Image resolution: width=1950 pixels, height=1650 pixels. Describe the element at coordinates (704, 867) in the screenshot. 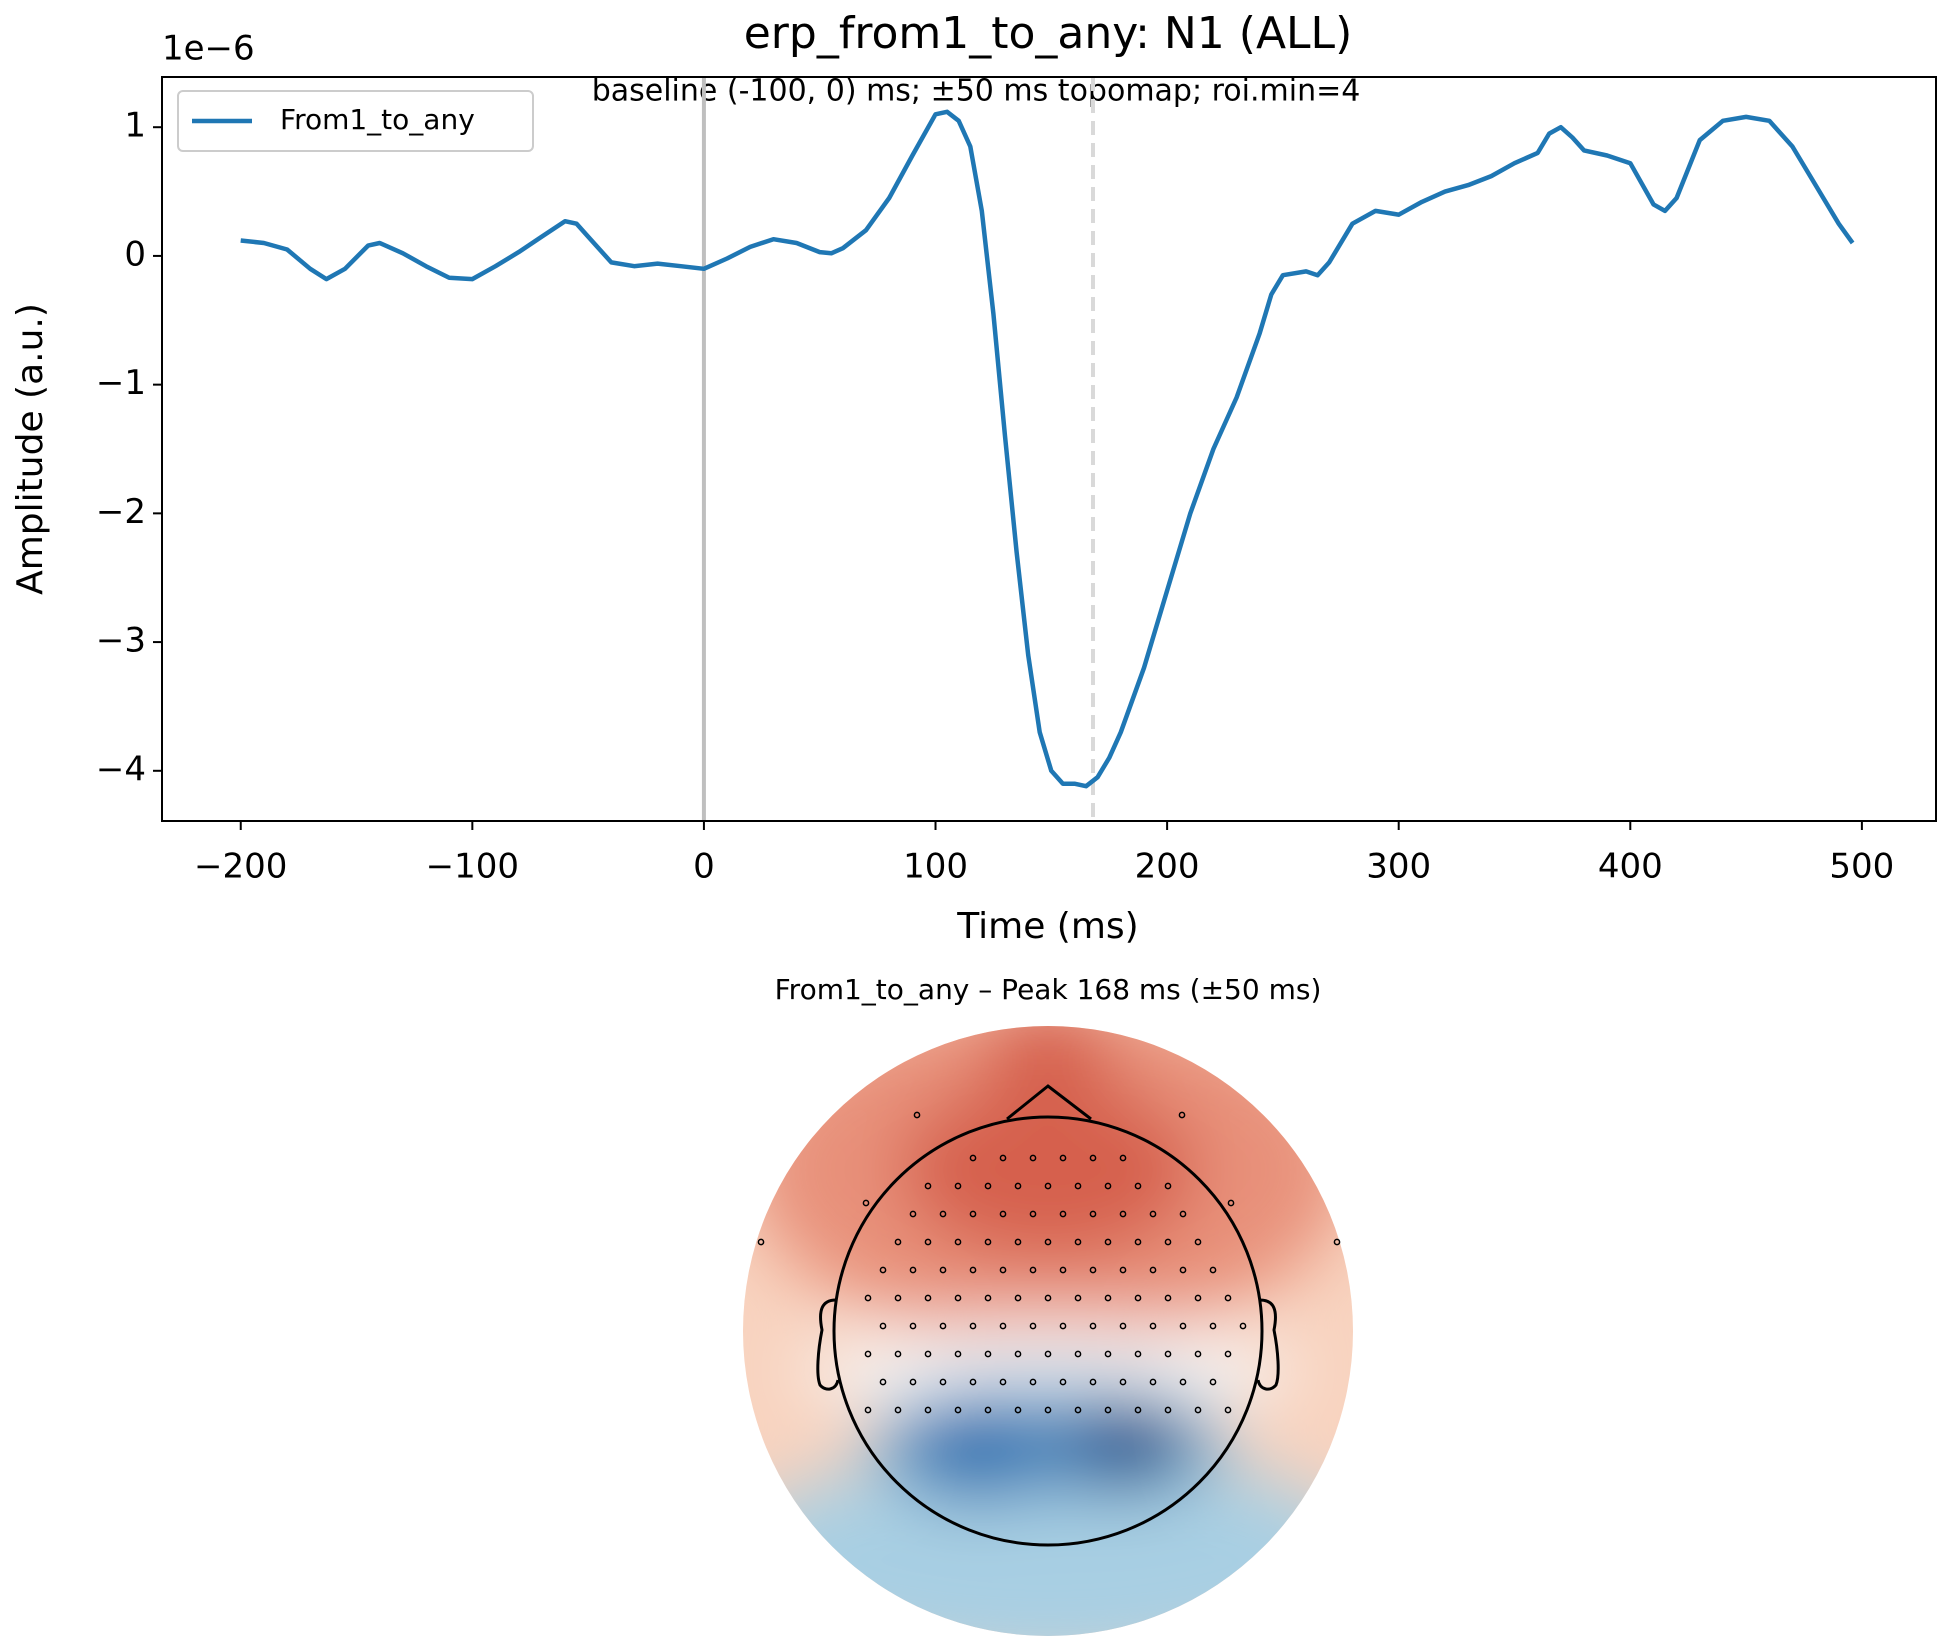

I see `x-tick-label: 0` at that location.